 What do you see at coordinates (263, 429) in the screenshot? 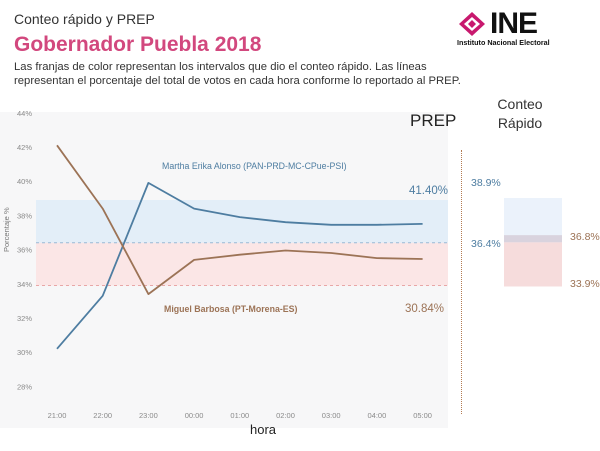
I see `x-axis-label: hora` at bounding box center [263, 429].